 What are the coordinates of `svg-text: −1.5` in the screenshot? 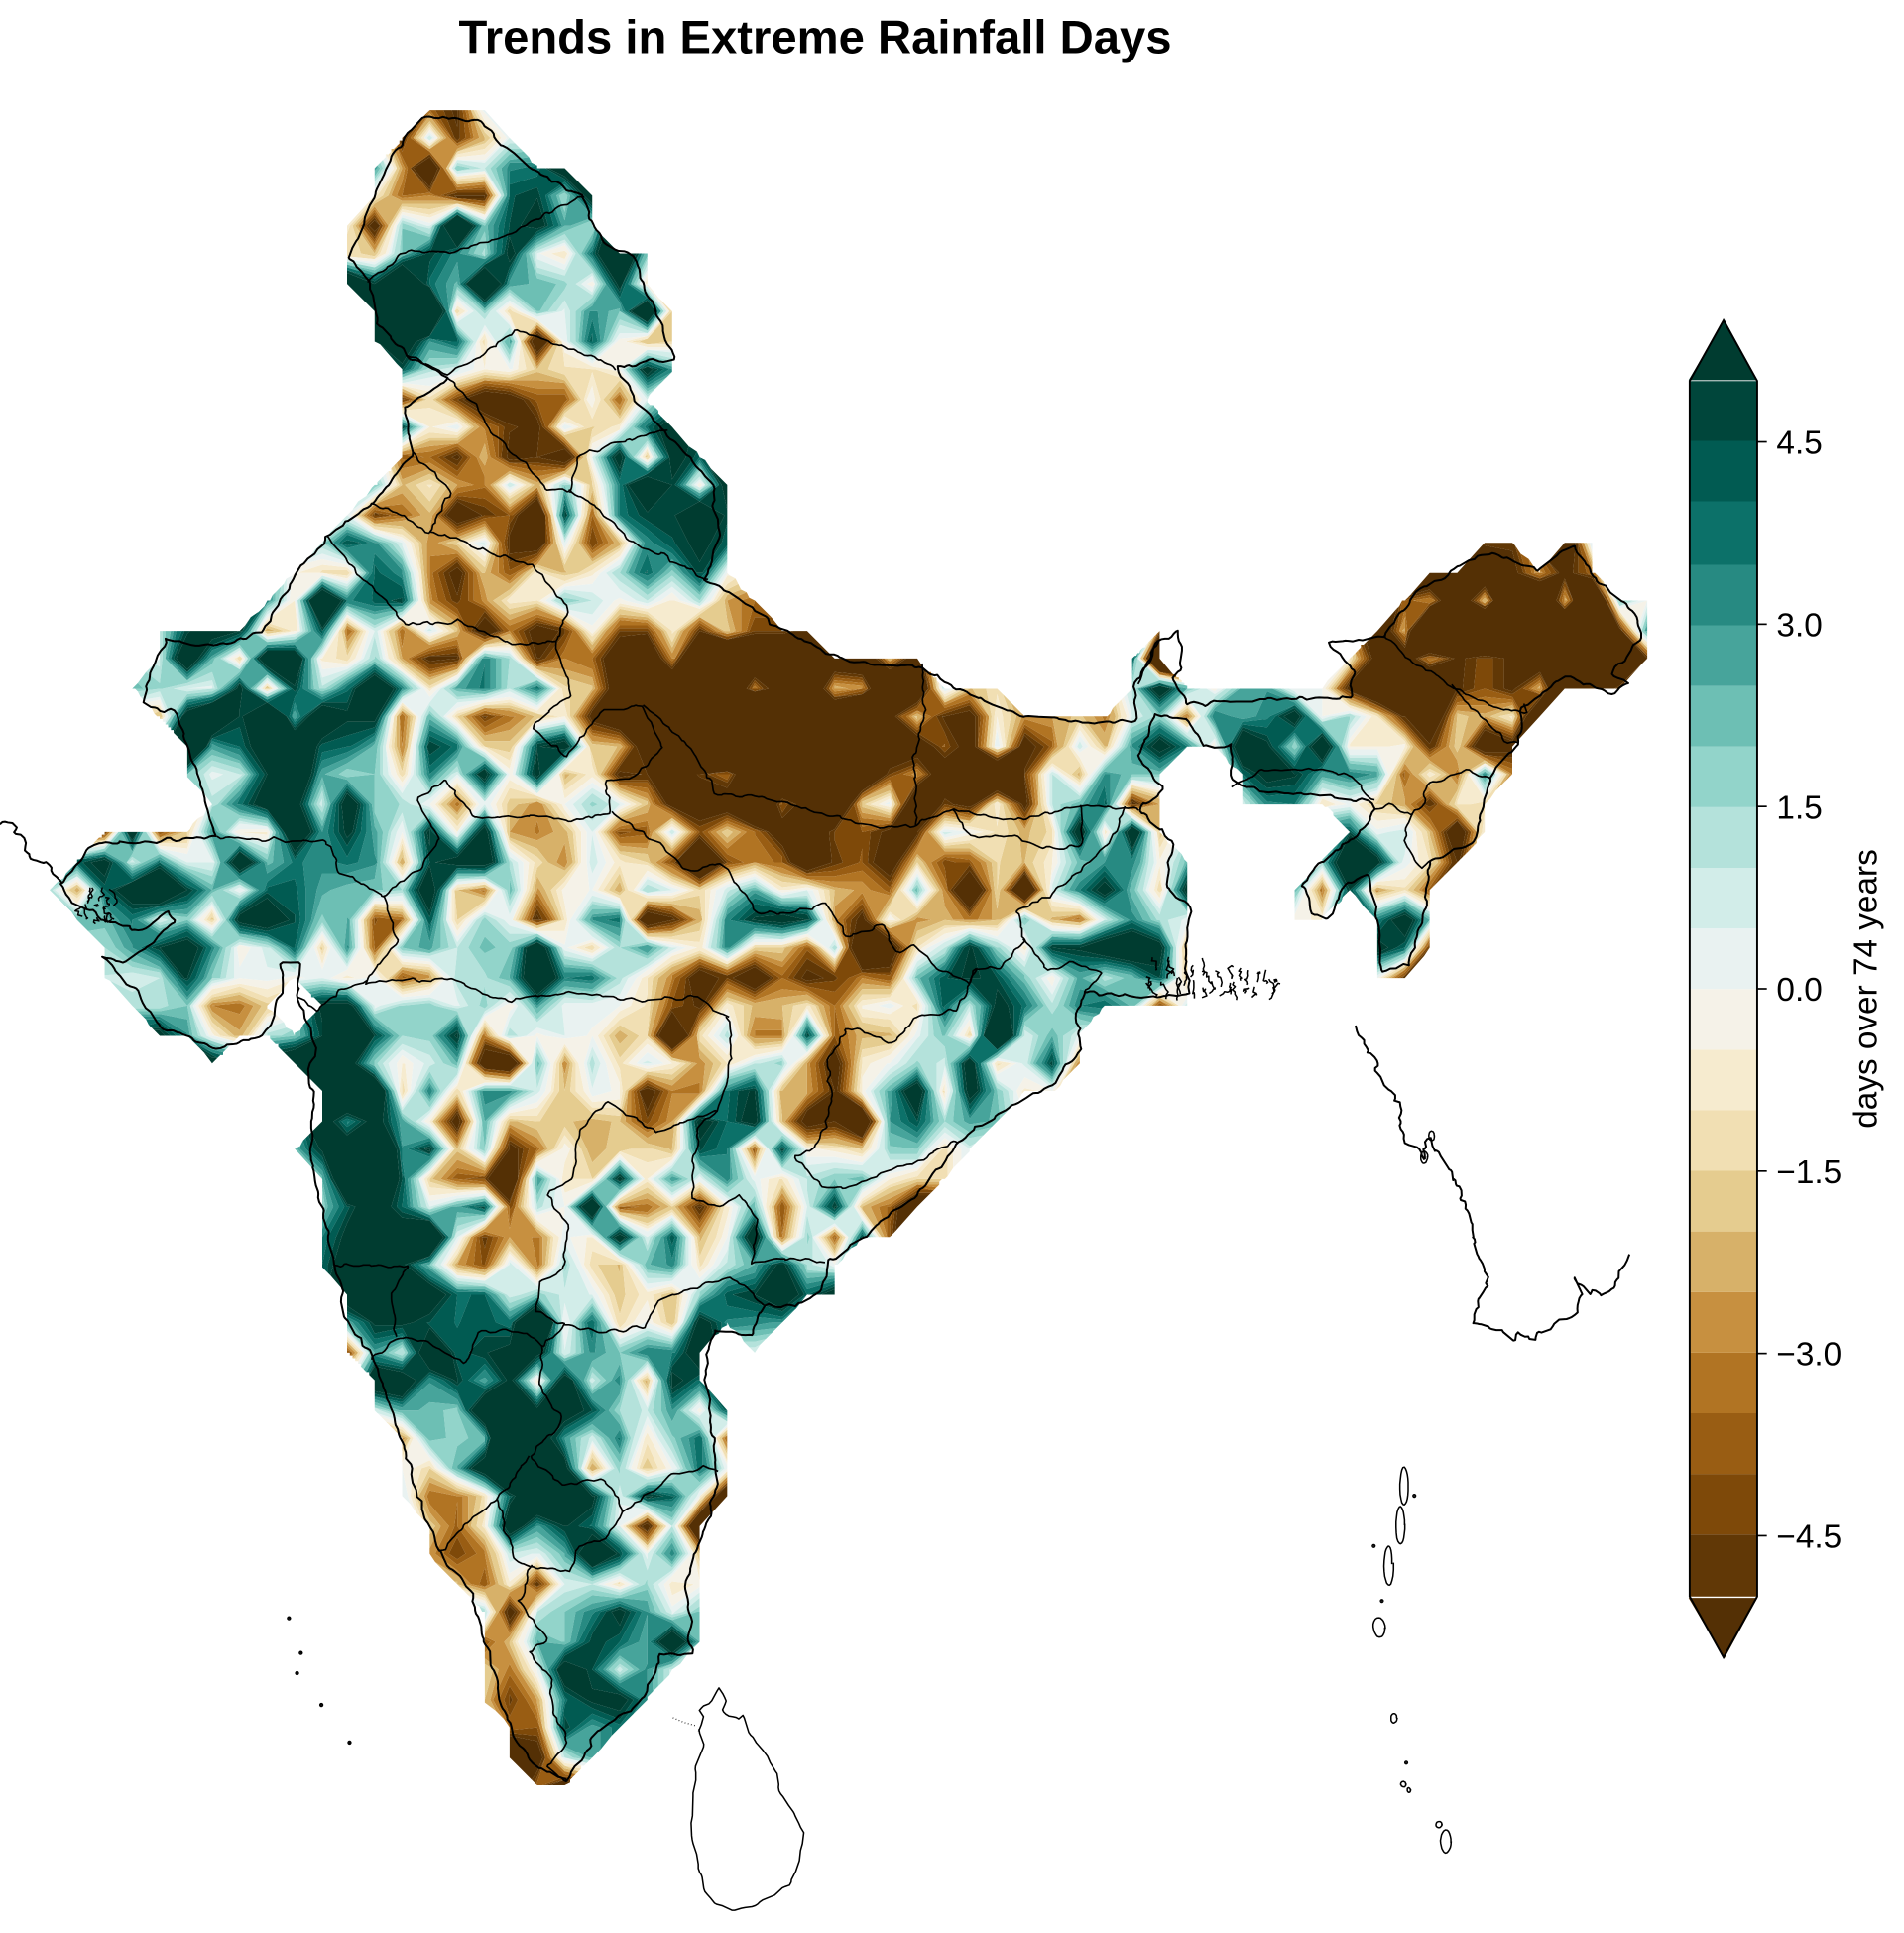 It's located at (1809, 1172).